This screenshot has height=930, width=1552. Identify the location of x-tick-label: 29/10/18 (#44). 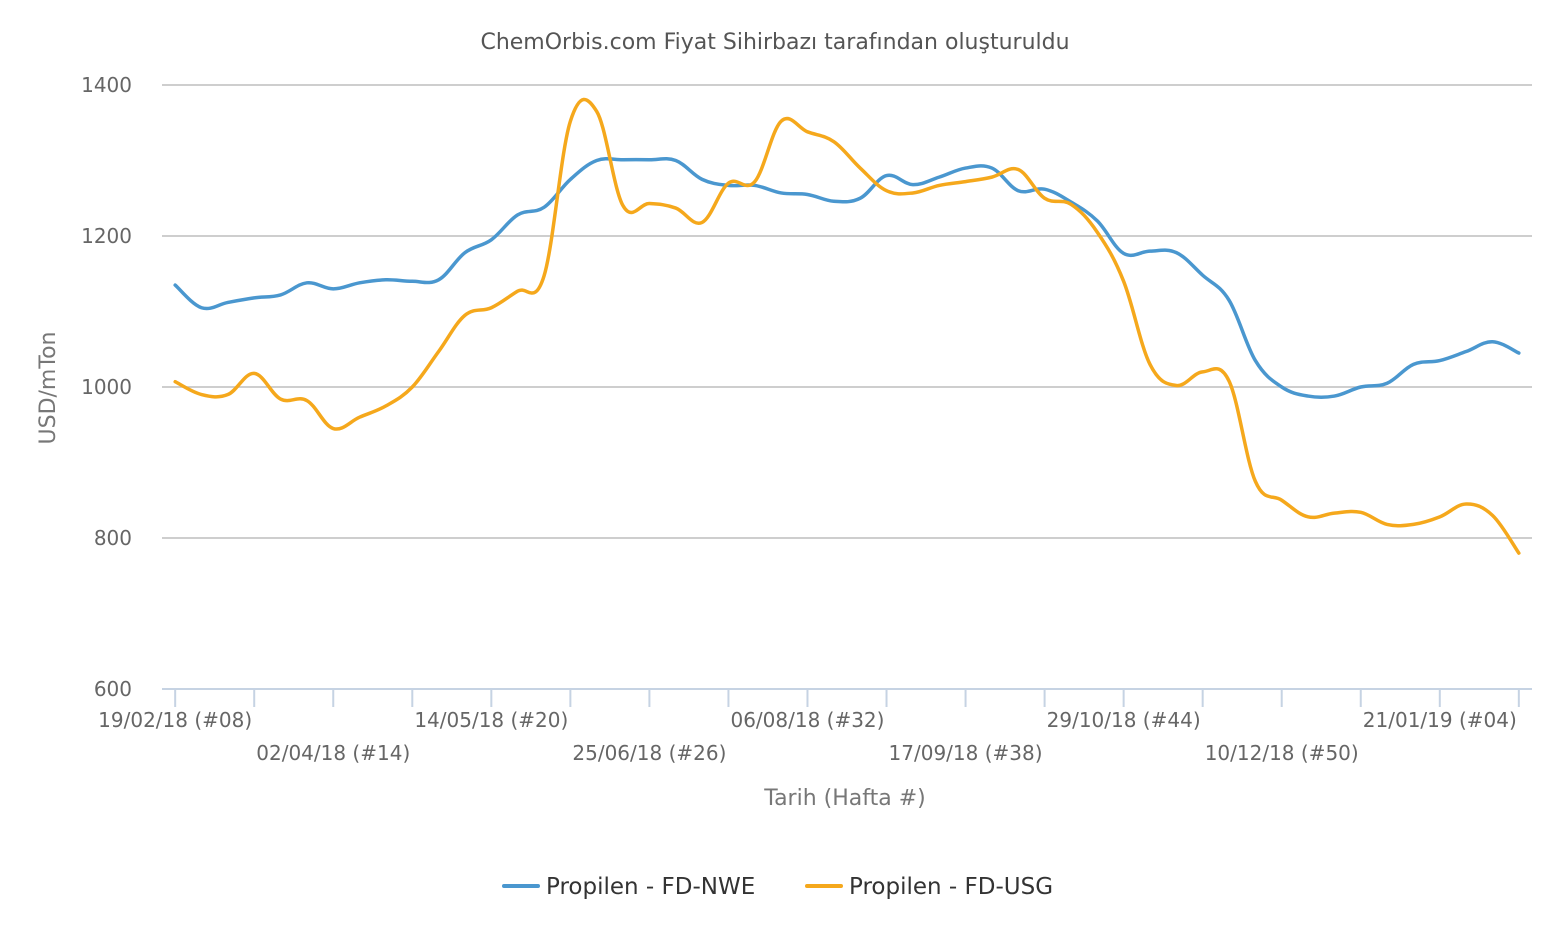
(1124, 720).